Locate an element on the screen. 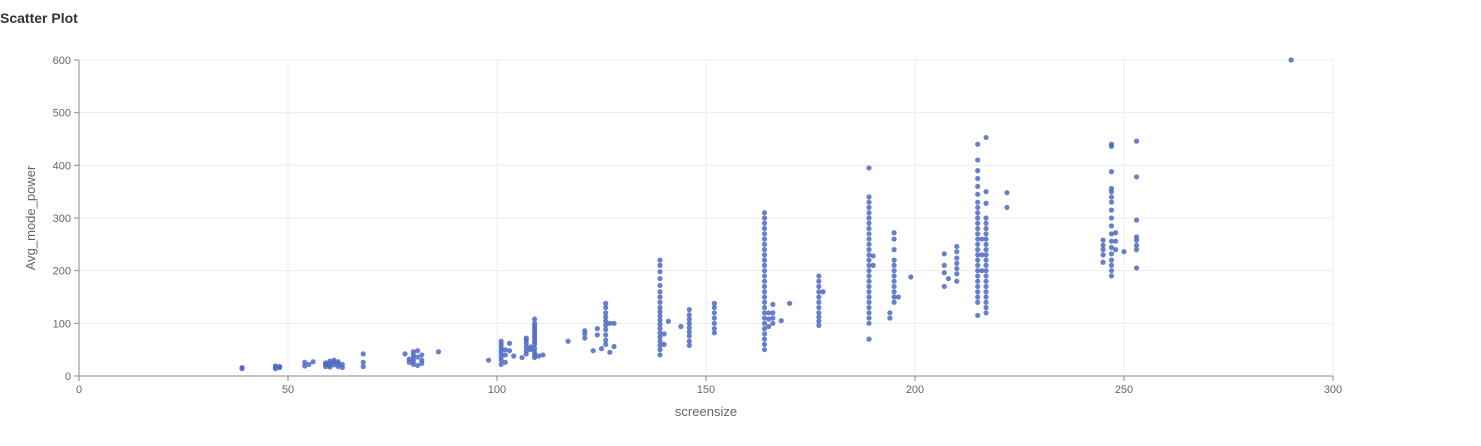 This screenshot has width=1481, height=446. y-tick-label: 400 is located at coordinates (62, 166).